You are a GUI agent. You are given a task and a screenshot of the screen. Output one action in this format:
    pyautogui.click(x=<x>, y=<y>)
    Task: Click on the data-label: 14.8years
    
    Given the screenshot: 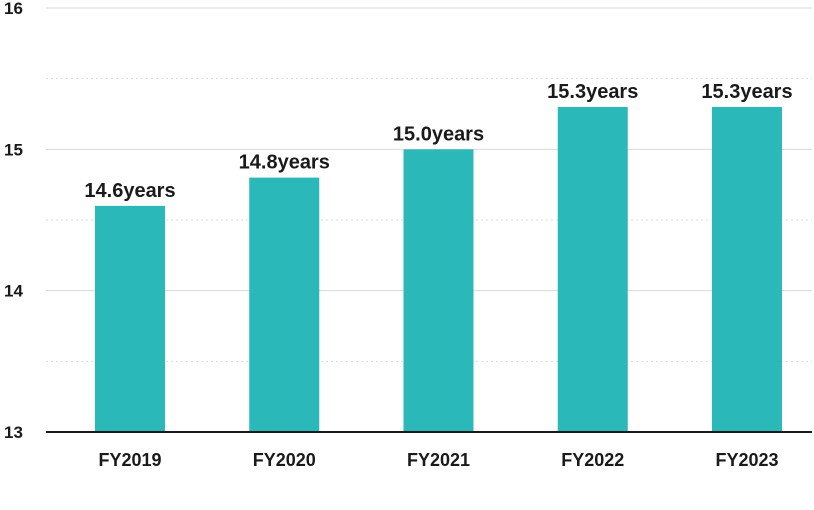 What is the action you would take?
    pyautogui.click(x=284, y=163)
    